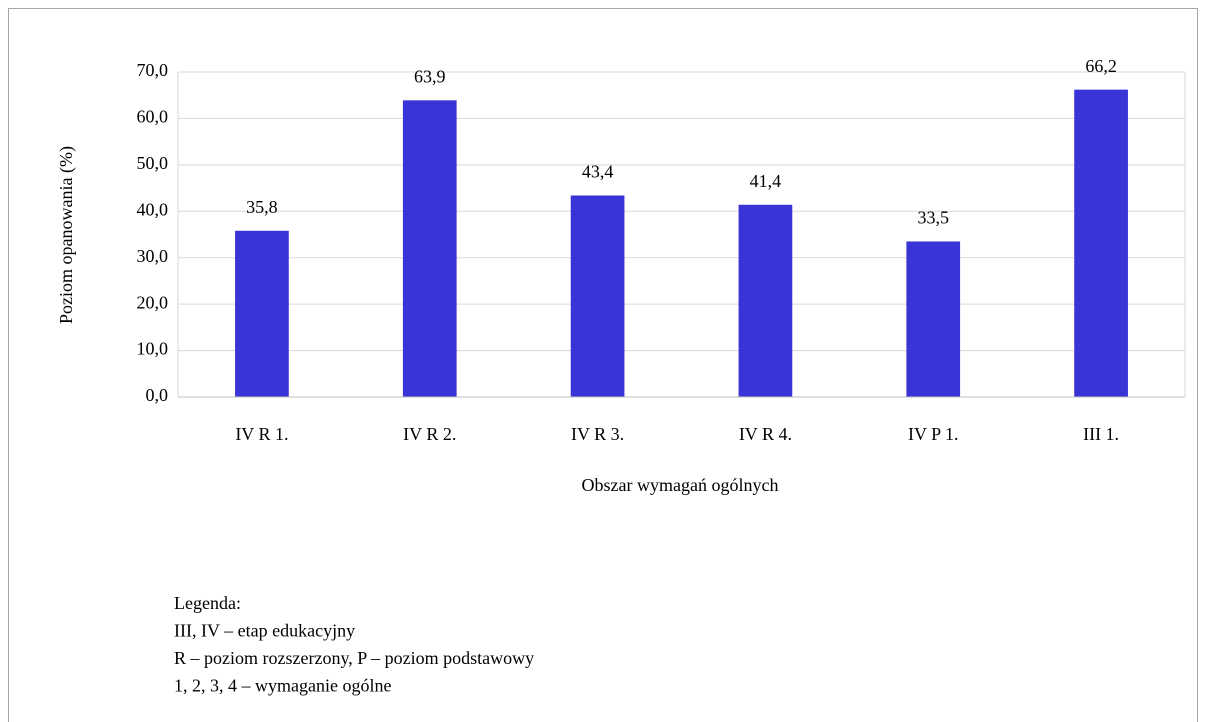 Image resolution: width=1206 pixels, height=722 pixels. Describe the element at coordinates (157, 395) in the screenshot. I see `y-tick-label: 0,0` at that location.